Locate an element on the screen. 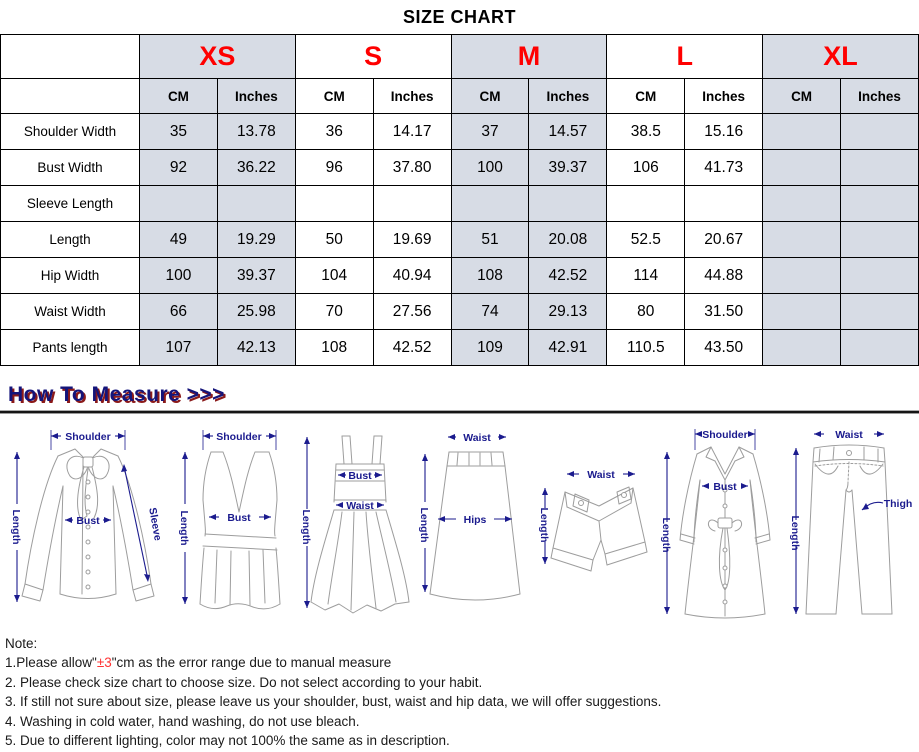 Image resolution: width=919 pixels, height=752 pixels. value-cell: 13.78 is located at coordinates (256, 131).